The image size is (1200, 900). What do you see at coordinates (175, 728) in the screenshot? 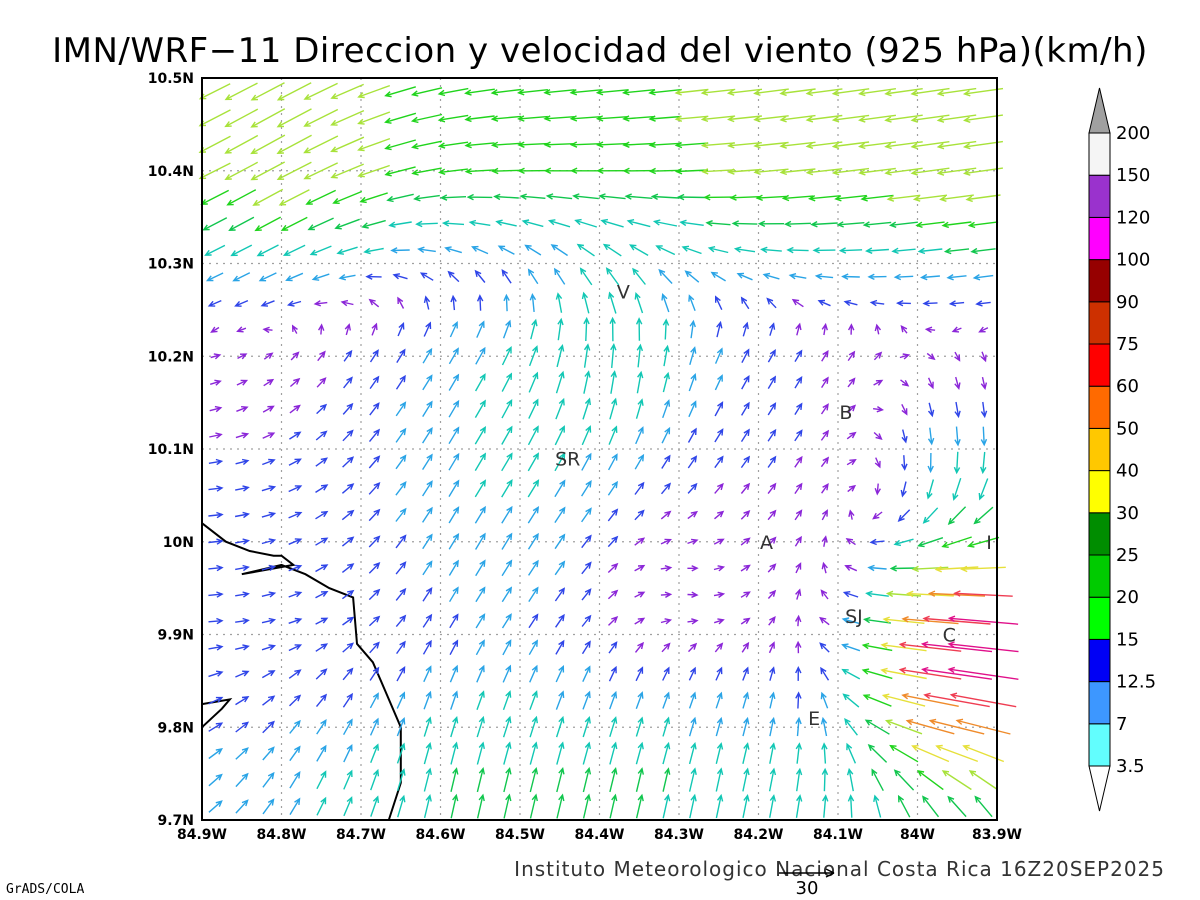
I see `lat-tick-label: 9.8N` at bounding box center [175, 728].